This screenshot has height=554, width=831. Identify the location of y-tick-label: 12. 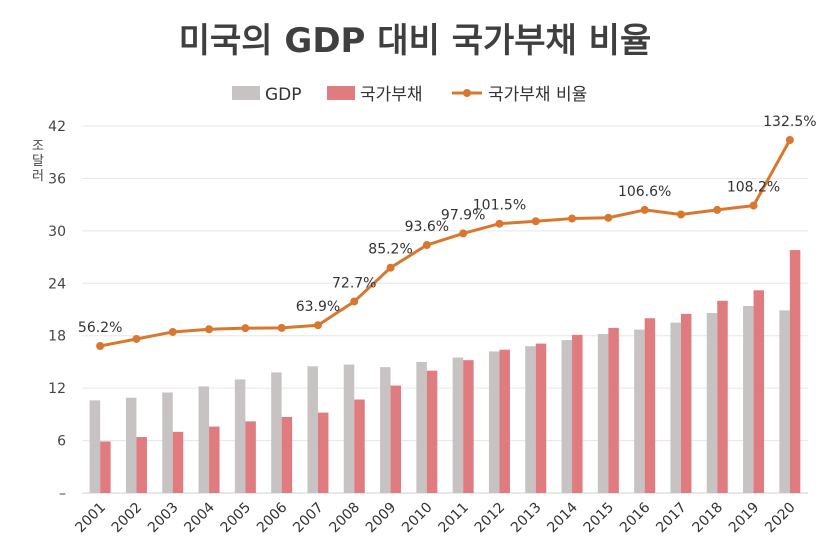
(57, 389).